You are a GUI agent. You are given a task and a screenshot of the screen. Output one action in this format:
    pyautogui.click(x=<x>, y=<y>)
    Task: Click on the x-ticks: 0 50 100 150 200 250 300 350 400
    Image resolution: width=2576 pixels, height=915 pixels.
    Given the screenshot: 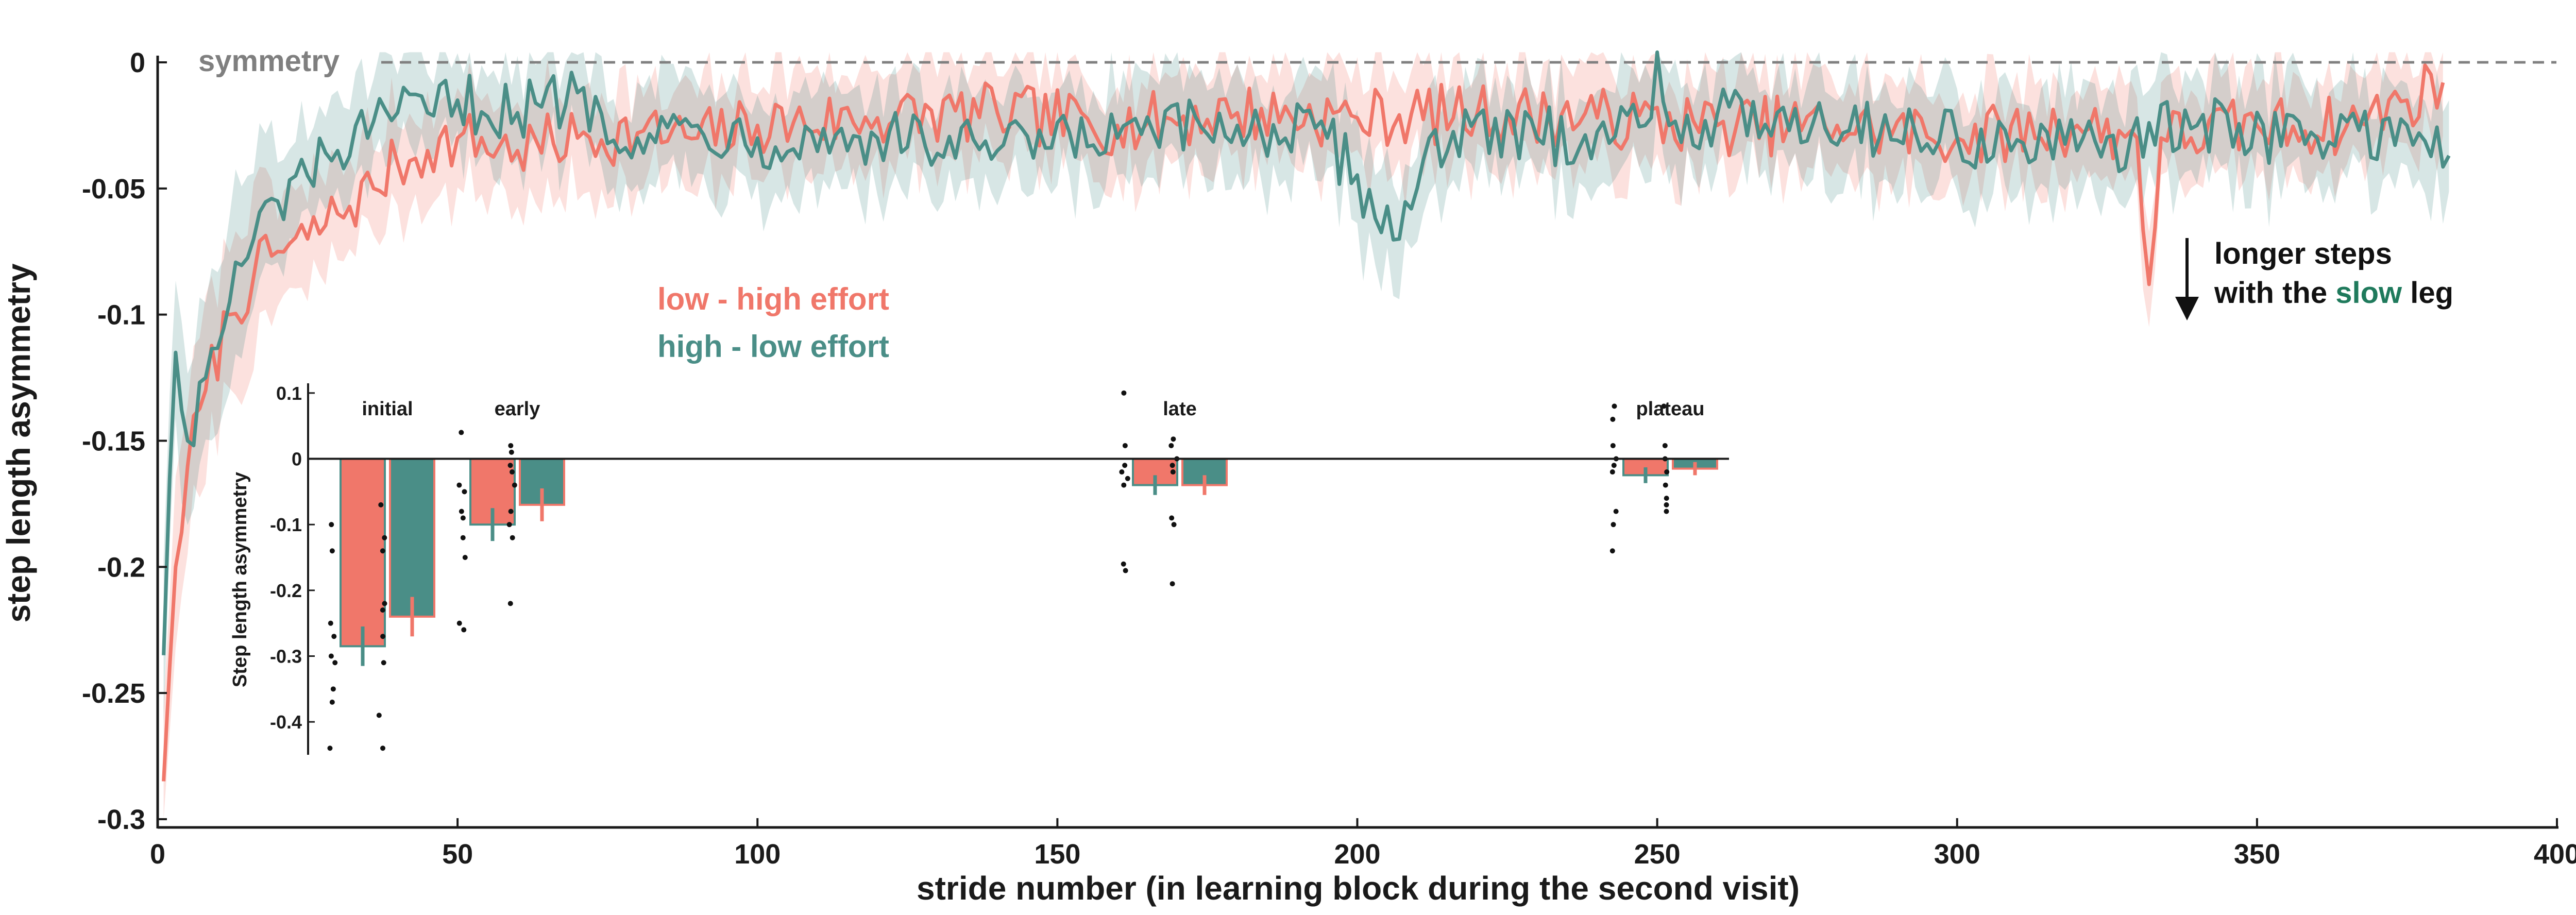 What is the action you would take?
    pyautogui.click(x=1363, y=844)
    